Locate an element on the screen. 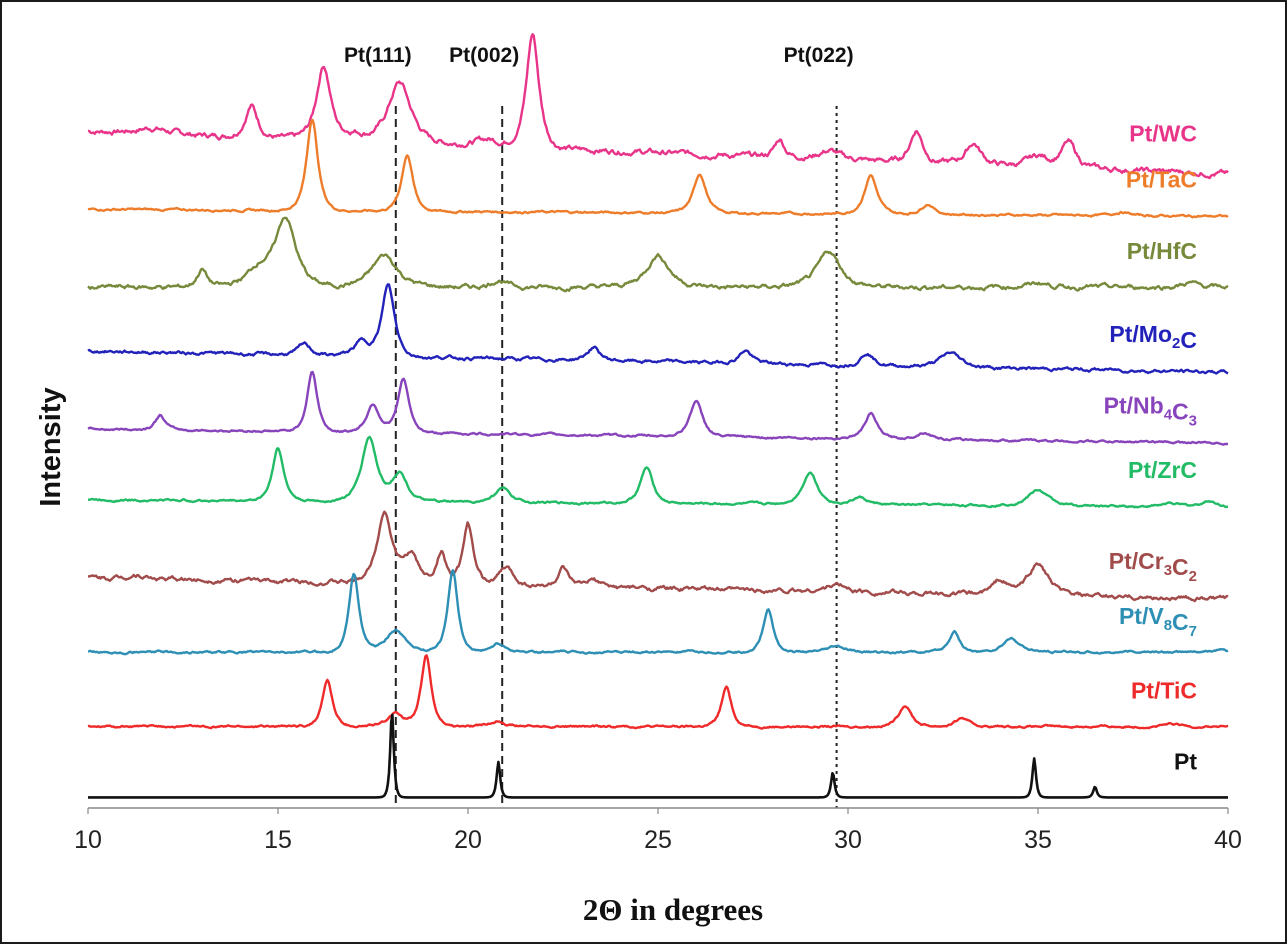 The image size is (1287, 947). series-label-2: Pt/HfC is located at coordinates (1162, 251).